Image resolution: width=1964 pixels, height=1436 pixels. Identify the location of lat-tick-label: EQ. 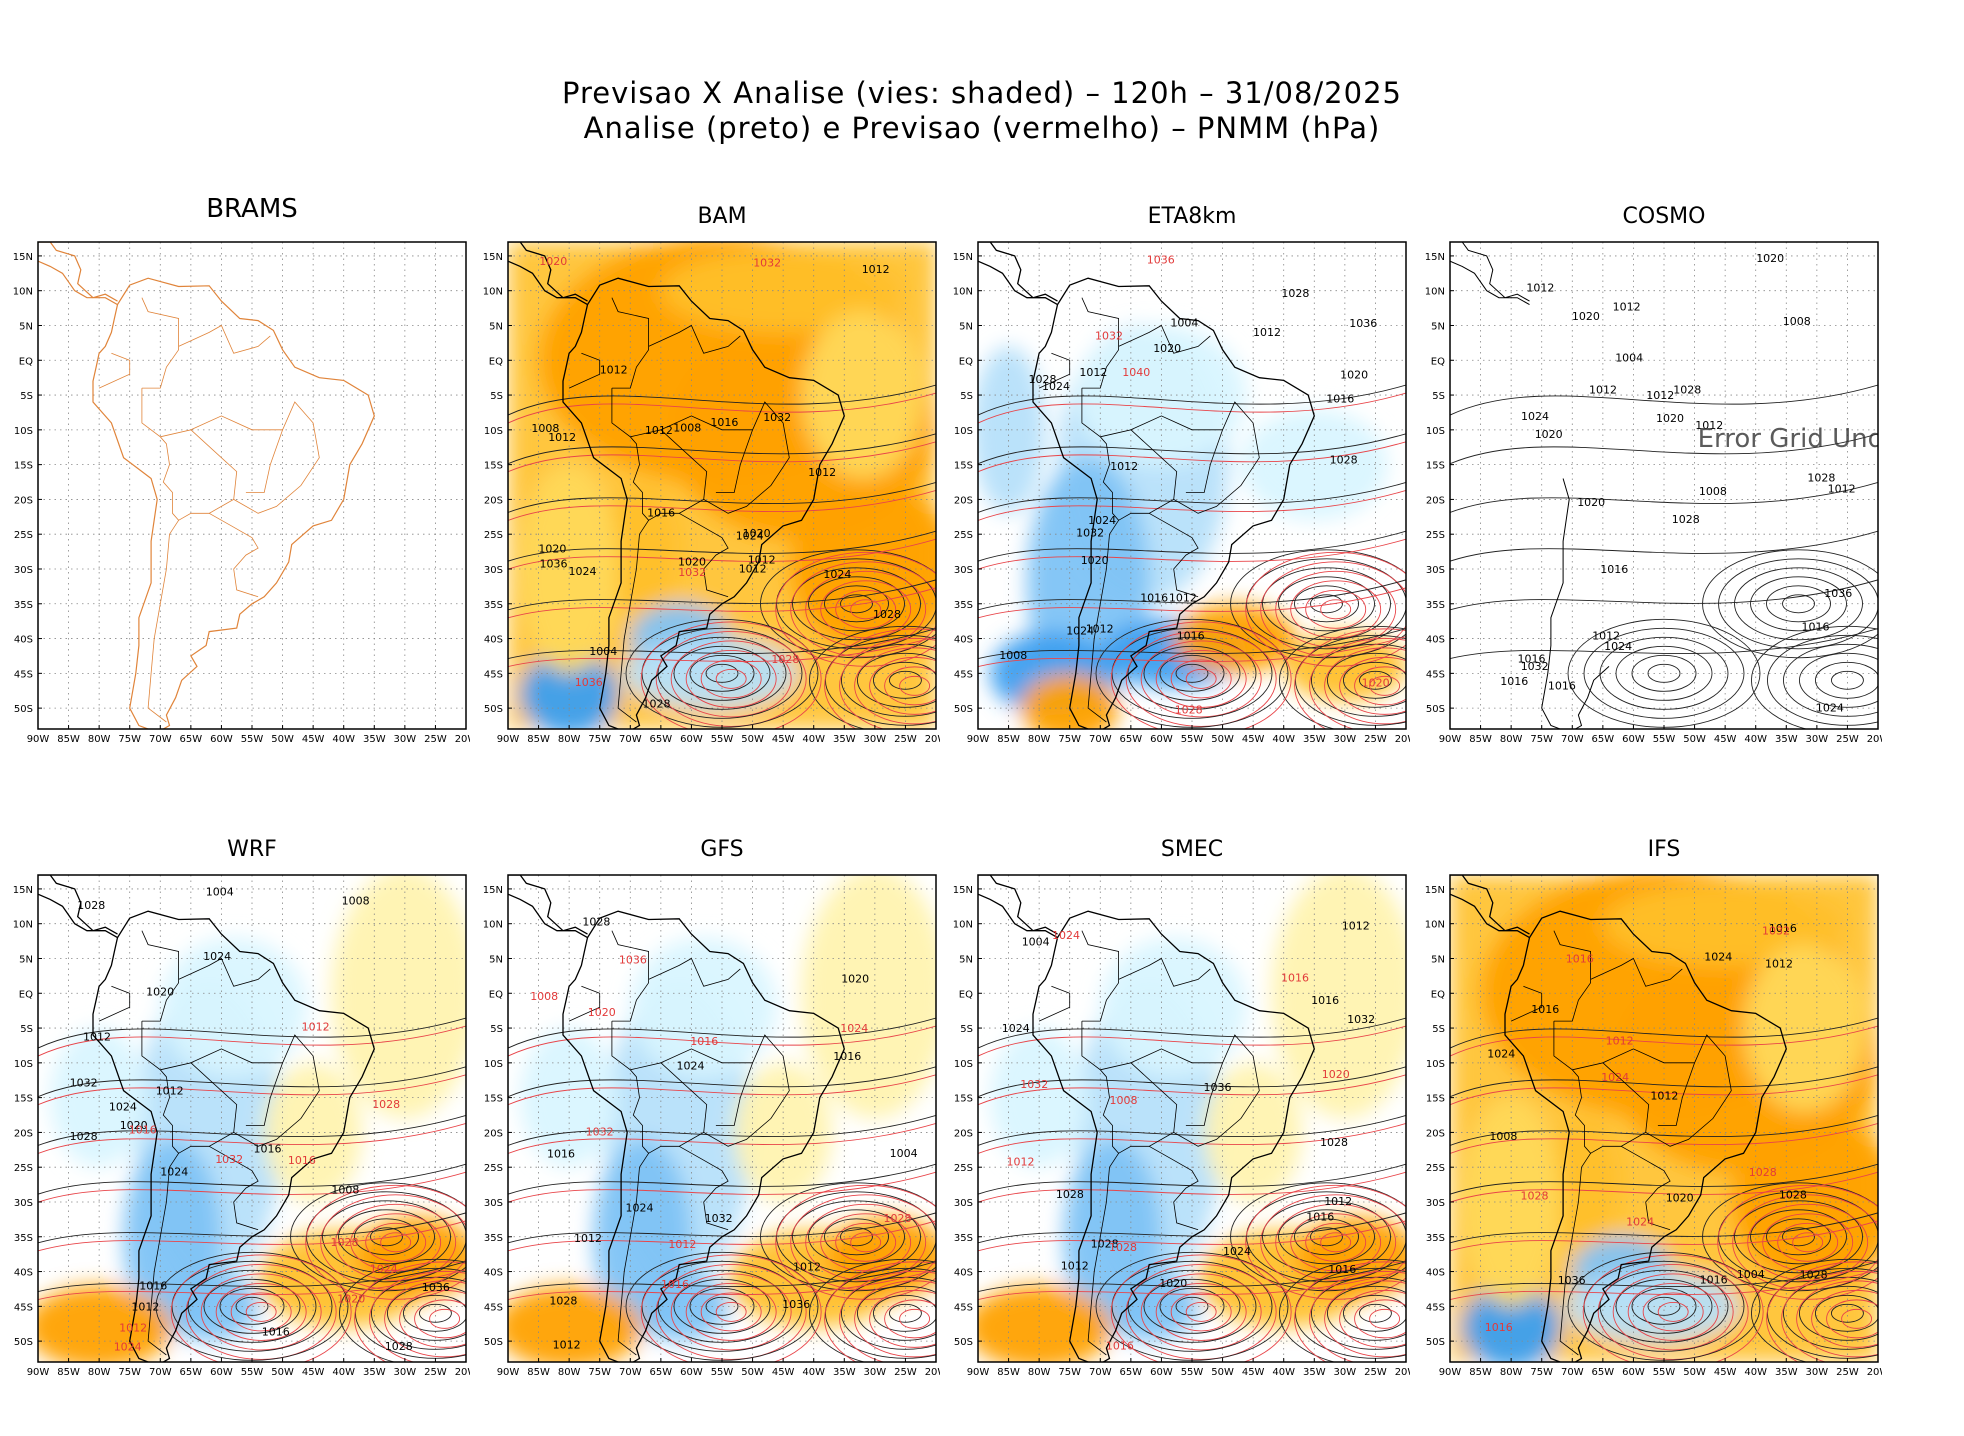
(26, 361).